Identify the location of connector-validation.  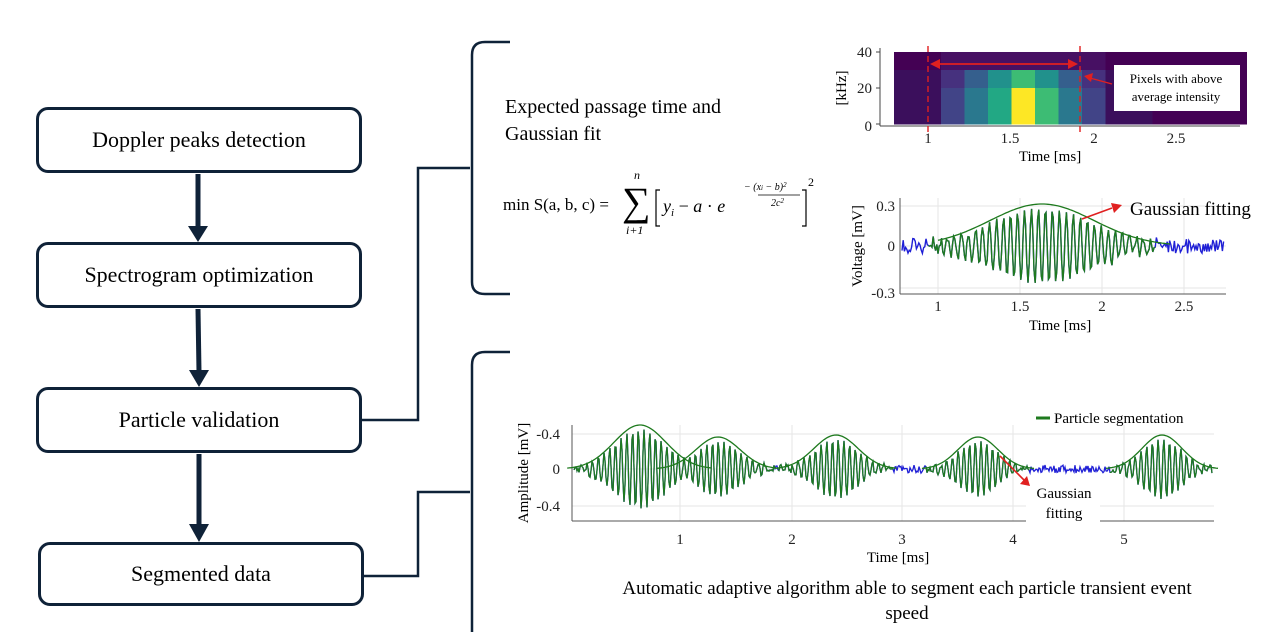
(416, 294).